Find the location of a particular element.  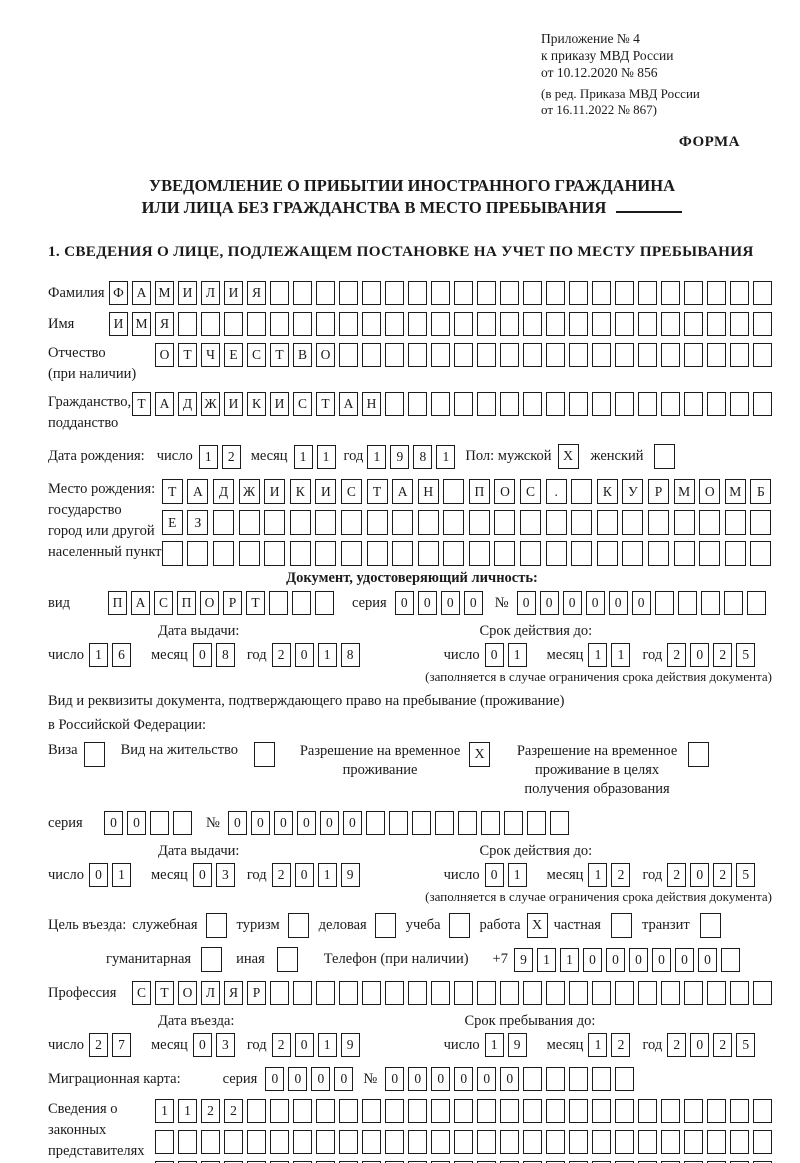

purpose-private-checkbox is located at coordinates (621, 925).